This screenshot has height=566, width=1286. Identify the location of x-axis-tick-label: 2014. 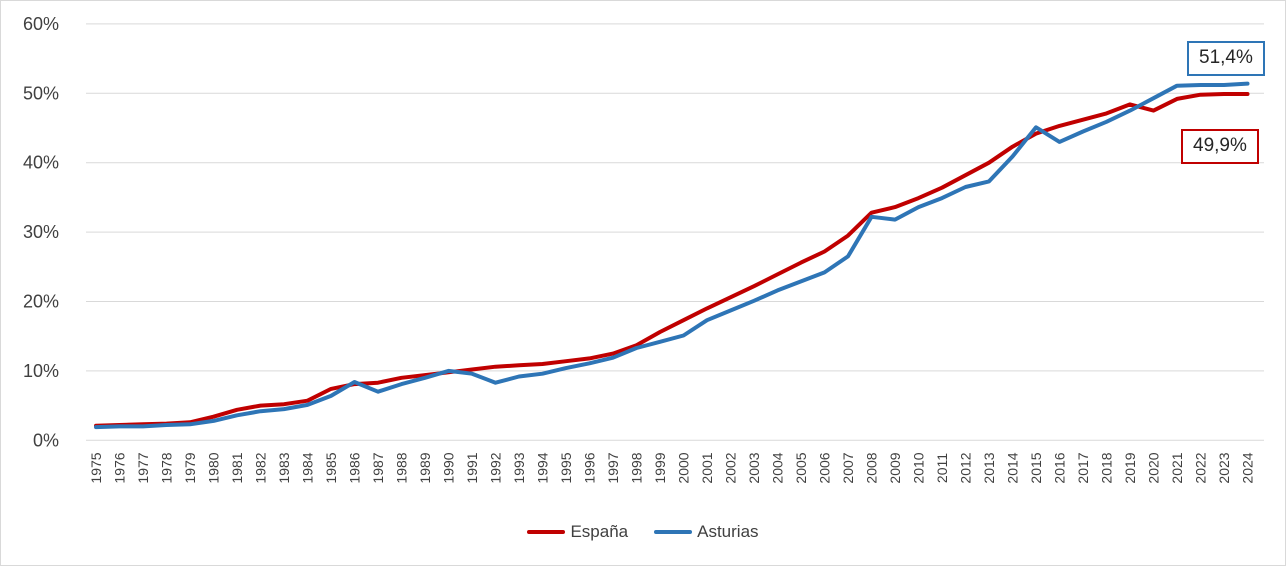
(1012, 467).